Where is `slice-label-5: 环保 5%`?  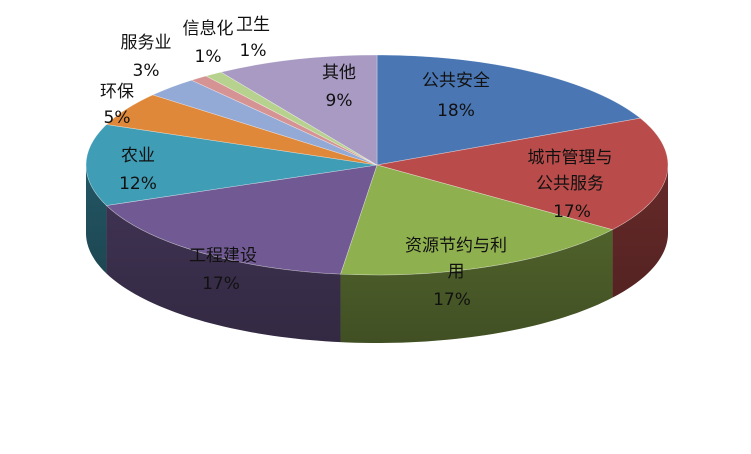
slice-label-5: 环保 5% is located at coordinates (117, 105).